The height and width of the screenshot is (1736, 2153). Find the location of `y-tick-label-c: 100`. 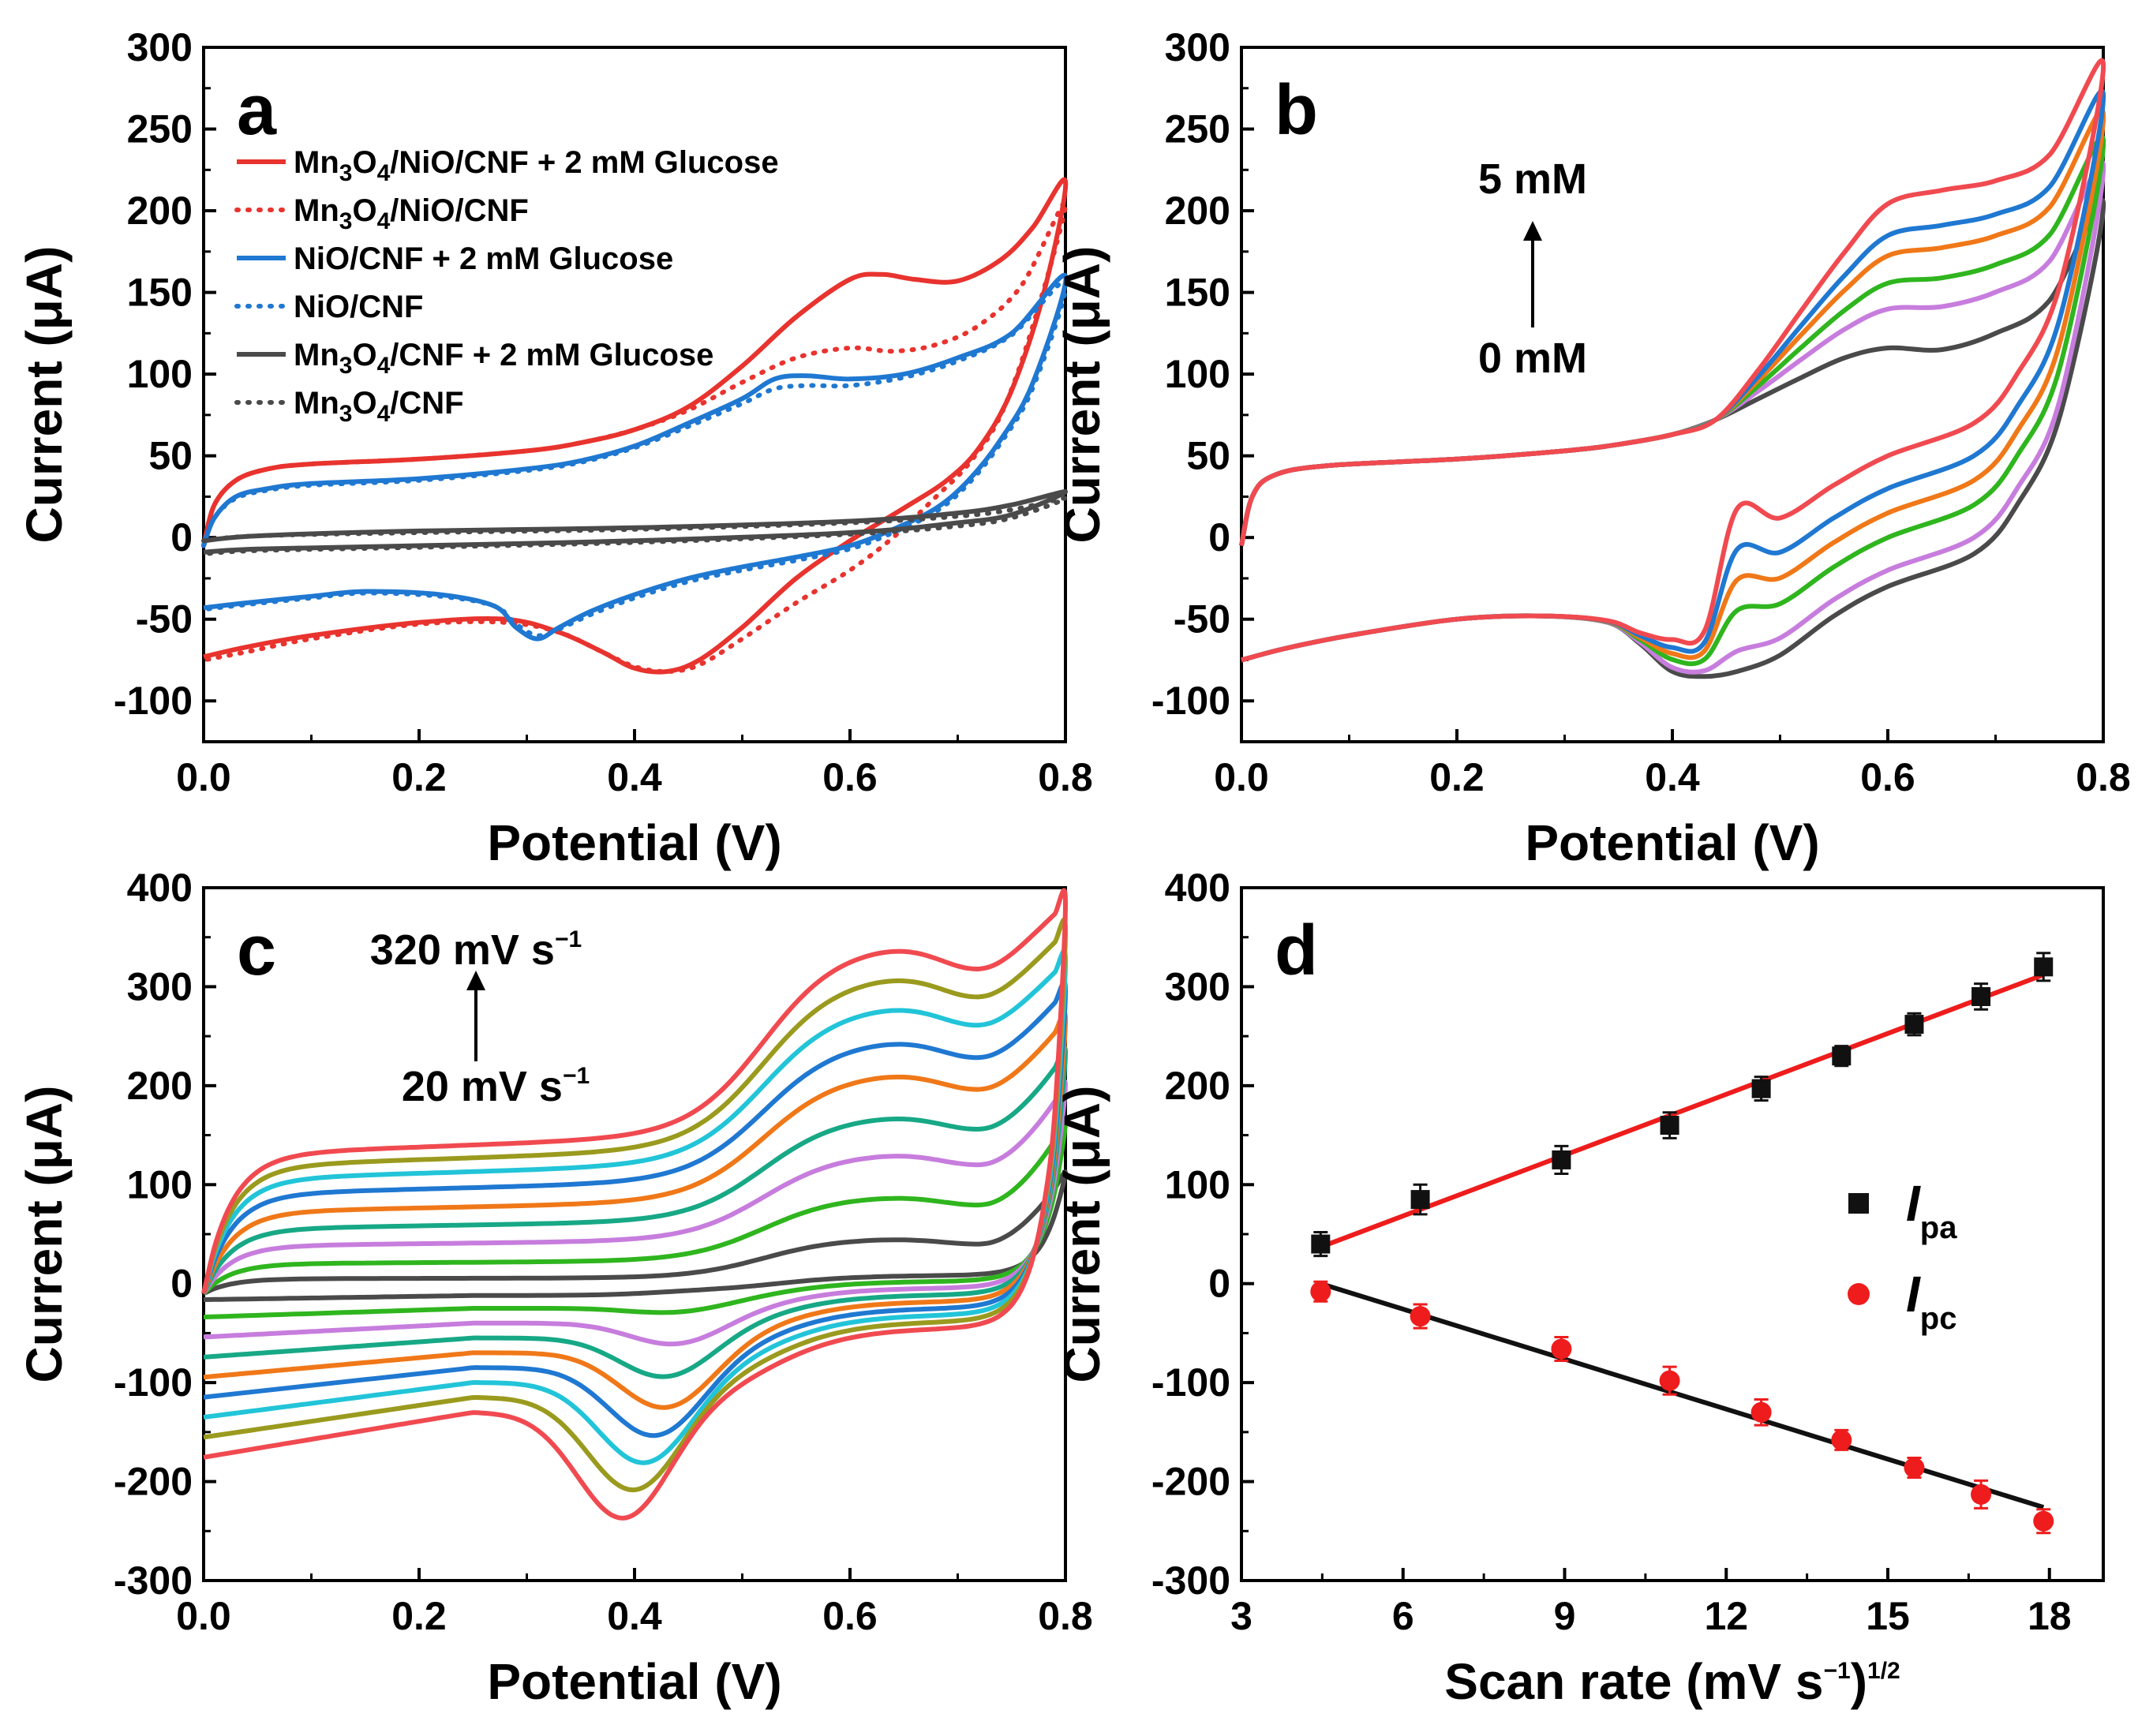

y-tick-label-c: 100 is located at coordinates (160, 1184).